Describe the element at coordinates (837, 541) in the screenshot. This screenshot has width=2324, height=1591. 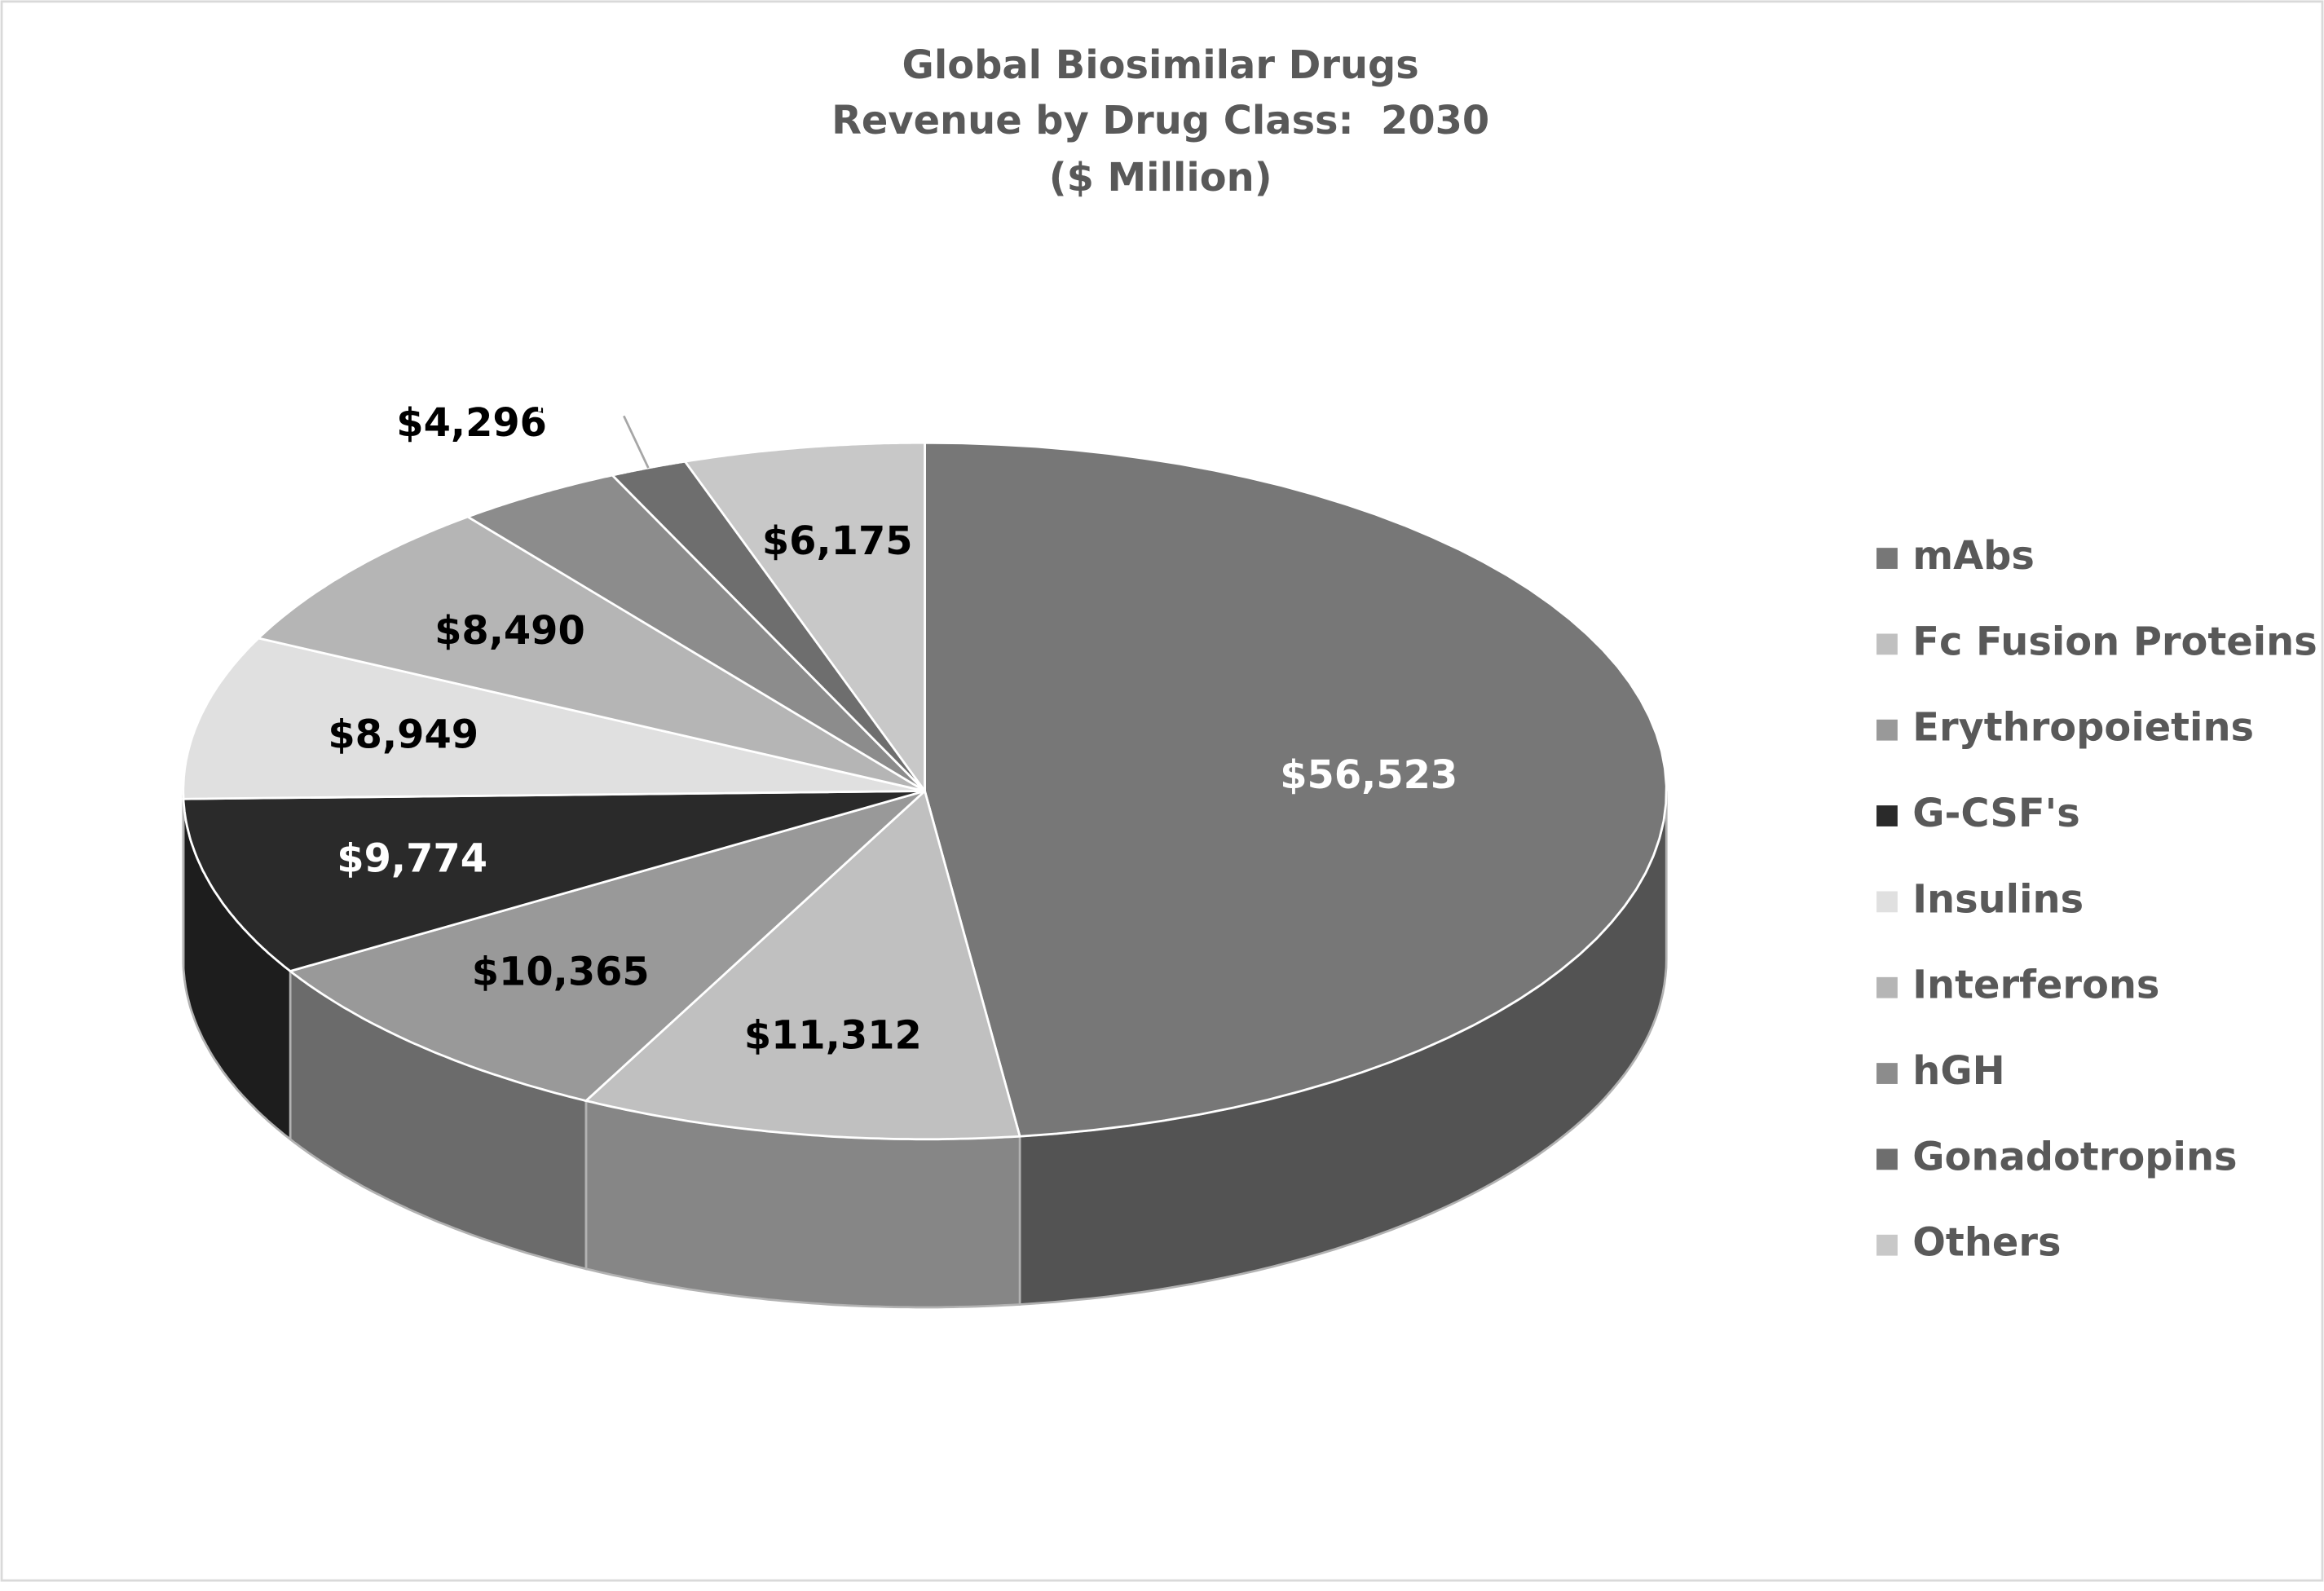
I see `value-label: $6,175` at that location.